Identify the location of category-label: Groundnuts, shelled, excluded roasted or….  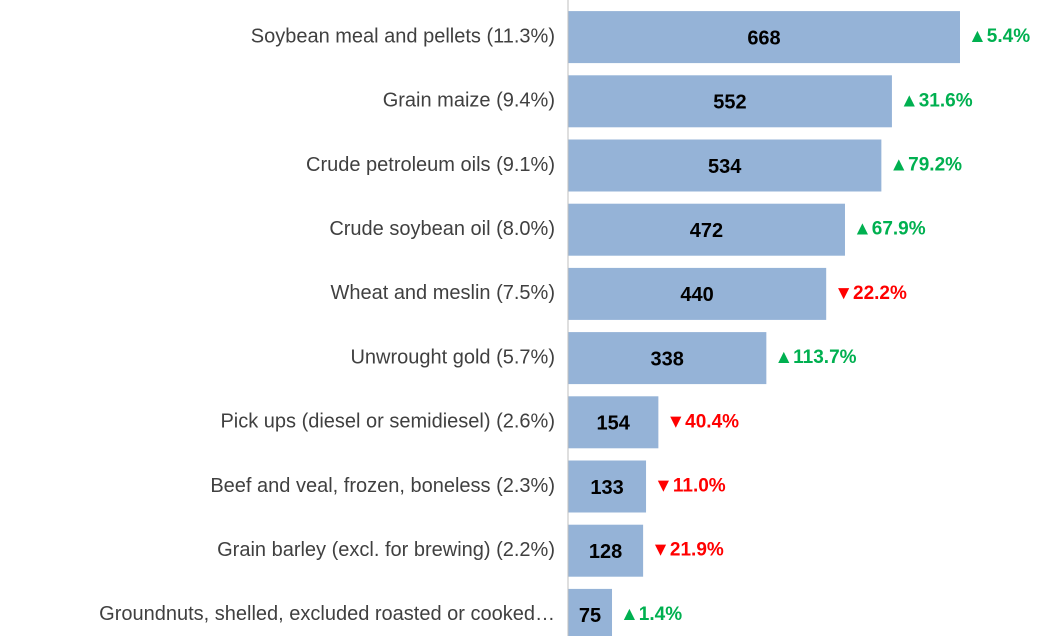
(327, 614).